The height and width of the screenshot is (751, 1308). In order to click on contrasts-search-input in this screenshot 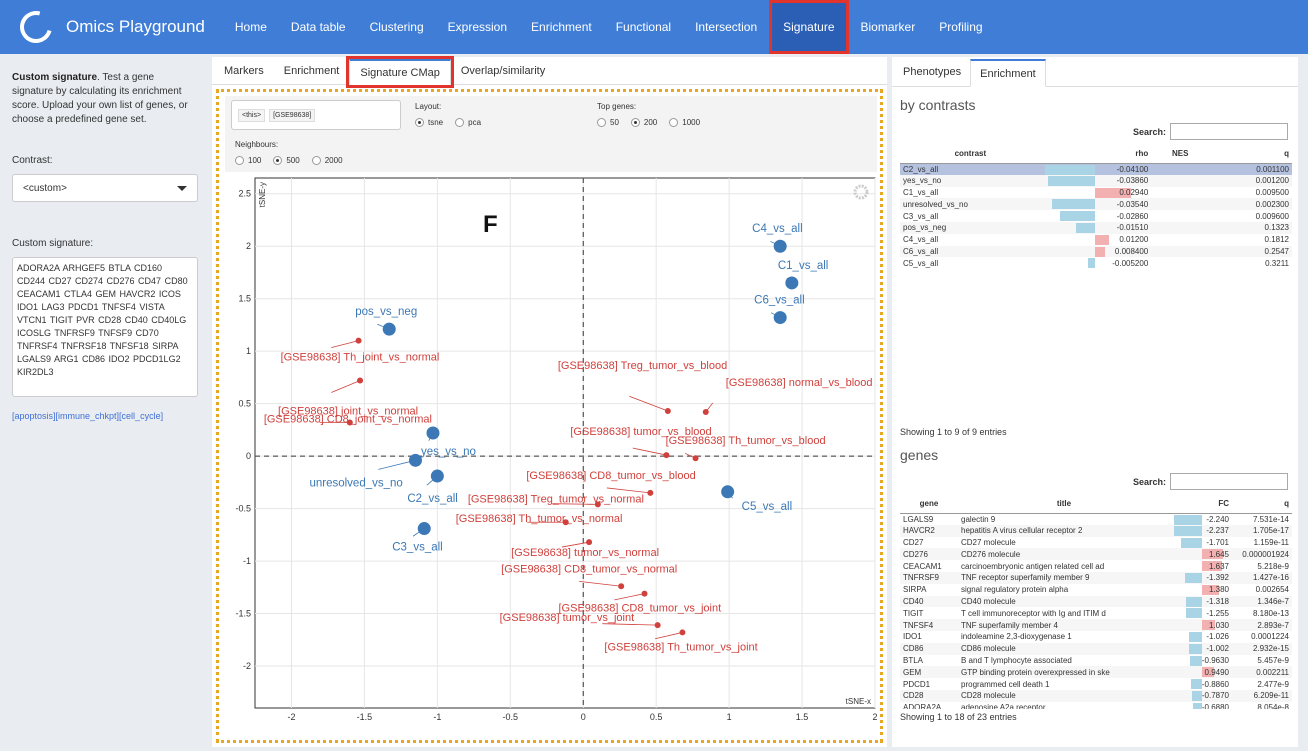, I will do `click(1229, 131)`.